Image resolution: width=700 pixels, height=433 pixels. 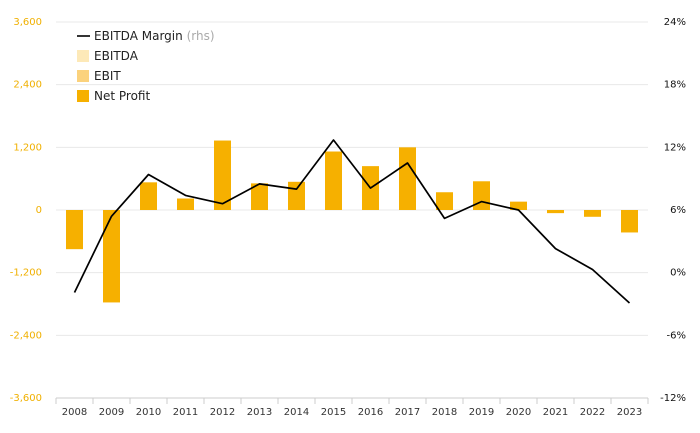 What do you see at coordinates (27, 22) in the screenshot?
I see `left-tick-label: 3,600` at bounding box center [27, 22].